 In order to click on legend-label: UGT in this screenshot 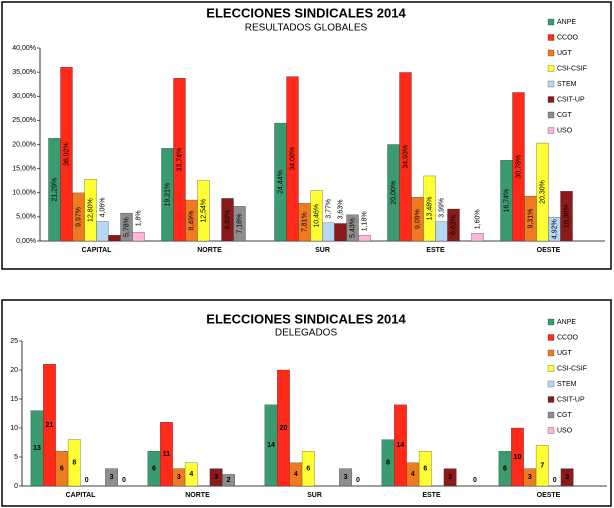, I will do `click(565, 53)`.